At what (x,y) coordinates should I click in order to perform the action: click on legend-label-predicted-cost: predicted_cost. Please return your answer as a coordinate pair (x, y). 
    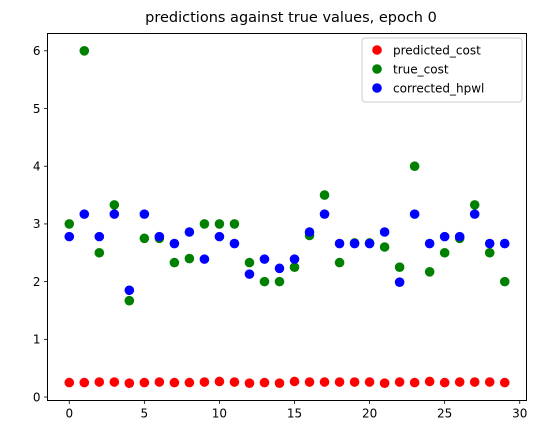
    Looking at the image, I should click on (437, 51).